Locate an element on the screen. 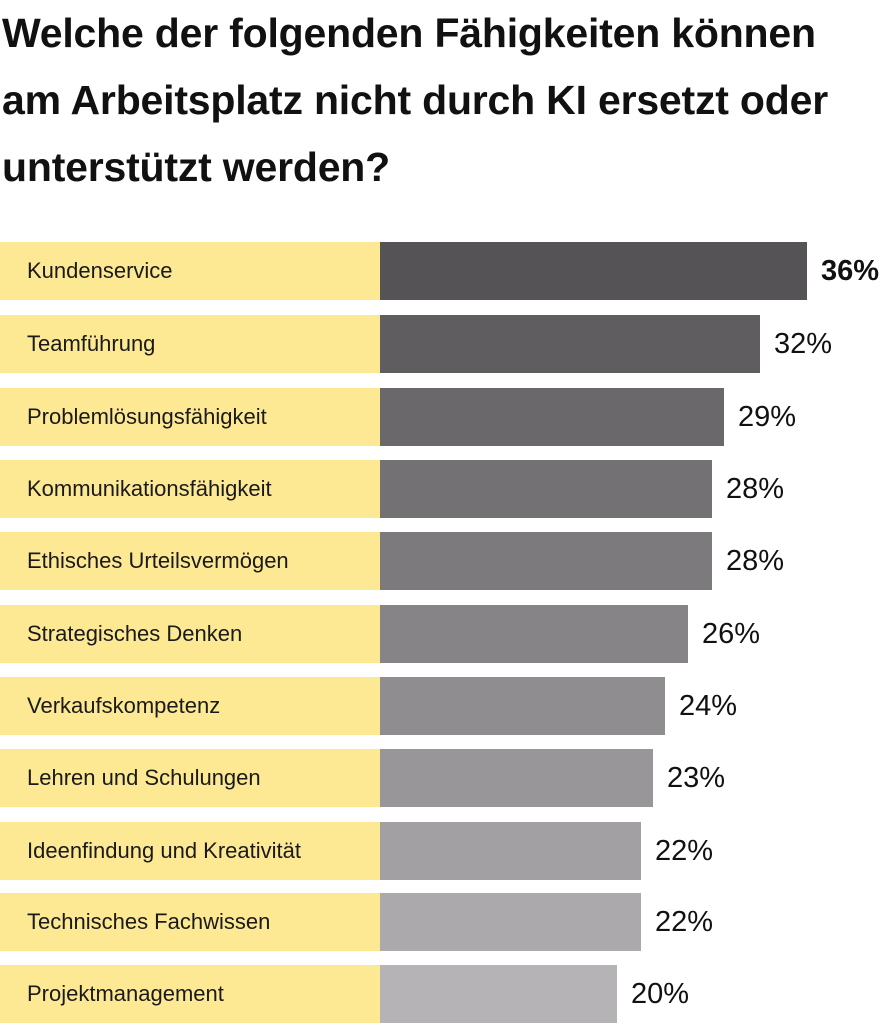  category-label: Strategisches Denken is located at coordinates (190, 634).